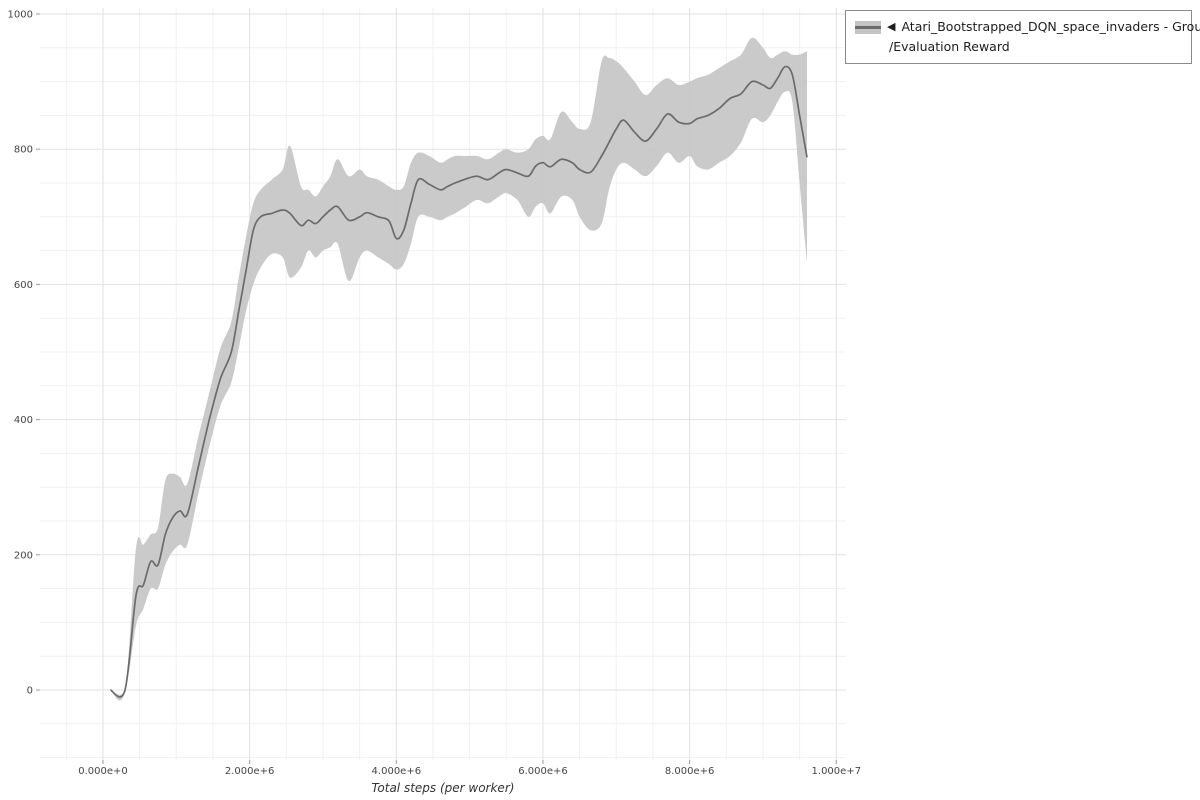  Describe the element at coordinates (23, 555) in the screenshot. I see `y-tick-label: 200` at that location.